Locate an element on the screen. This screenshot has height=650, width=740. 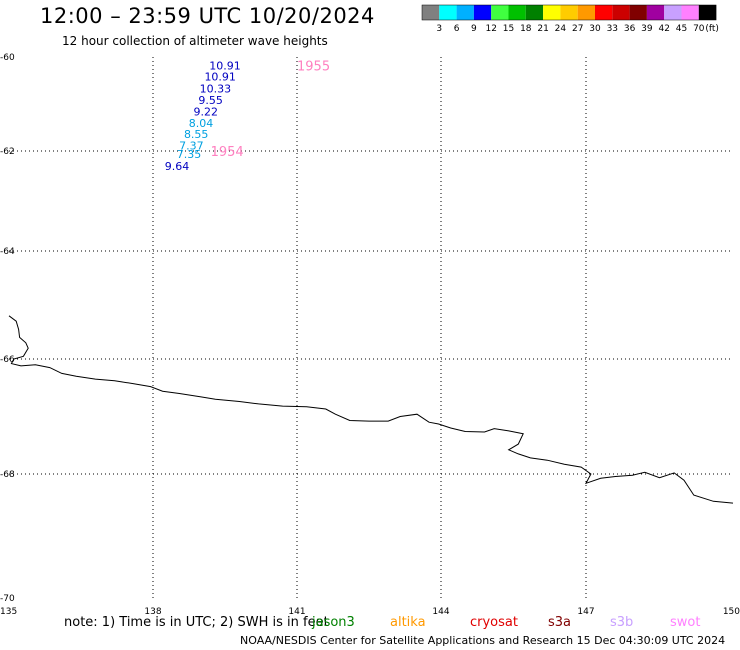
page-title: 12:00 – 23:59 UTC 10/20/2024 is located at coordinates (207, 16).